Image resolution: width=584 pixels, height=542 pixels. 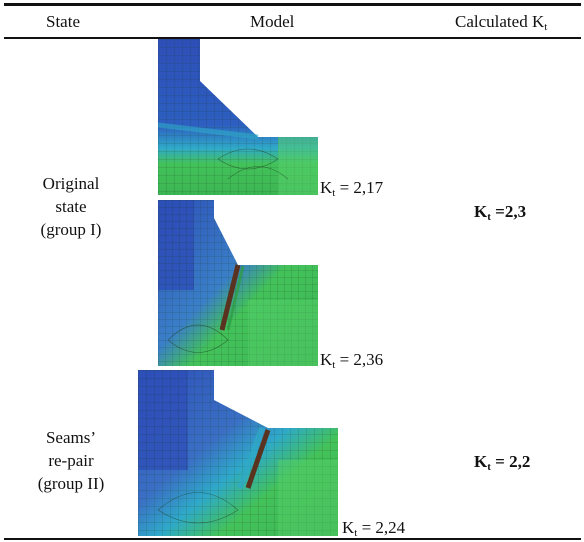 What do you see at coordinates (71, 437) in the screenshot?
I see `state-line: Seams’` at bounding box center [71, 437].